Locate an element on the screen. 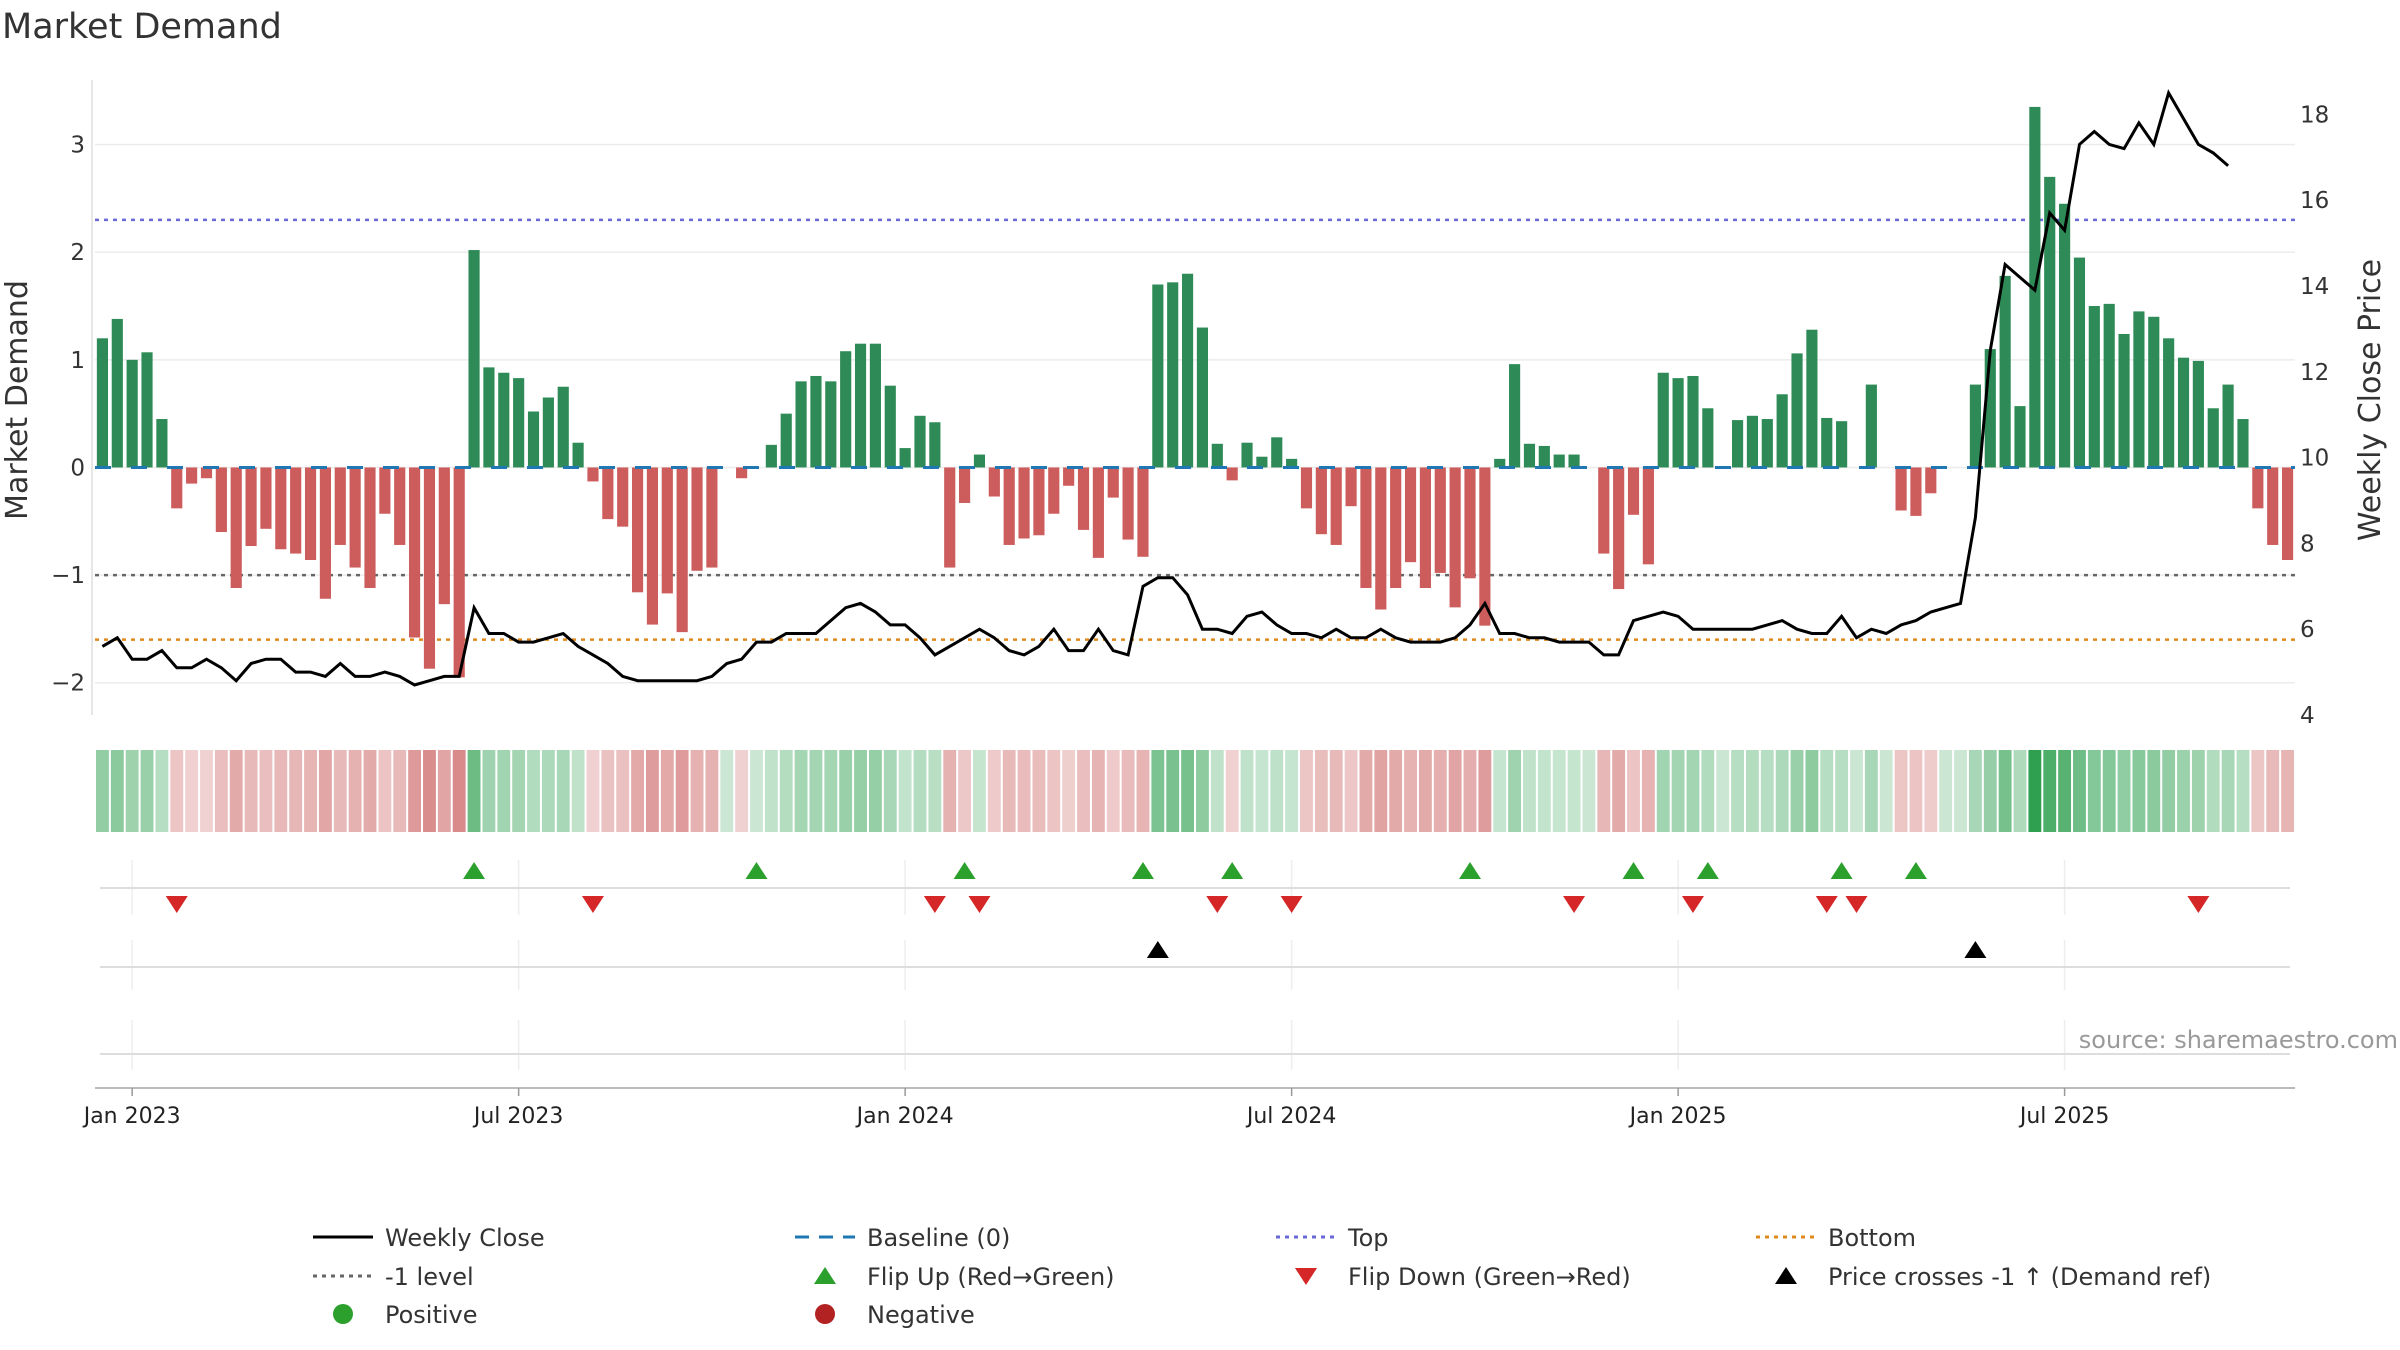 The width and height of the screenshot is (2400, 1350). left-tick-label: 3 is located at coordinates (77, 146).